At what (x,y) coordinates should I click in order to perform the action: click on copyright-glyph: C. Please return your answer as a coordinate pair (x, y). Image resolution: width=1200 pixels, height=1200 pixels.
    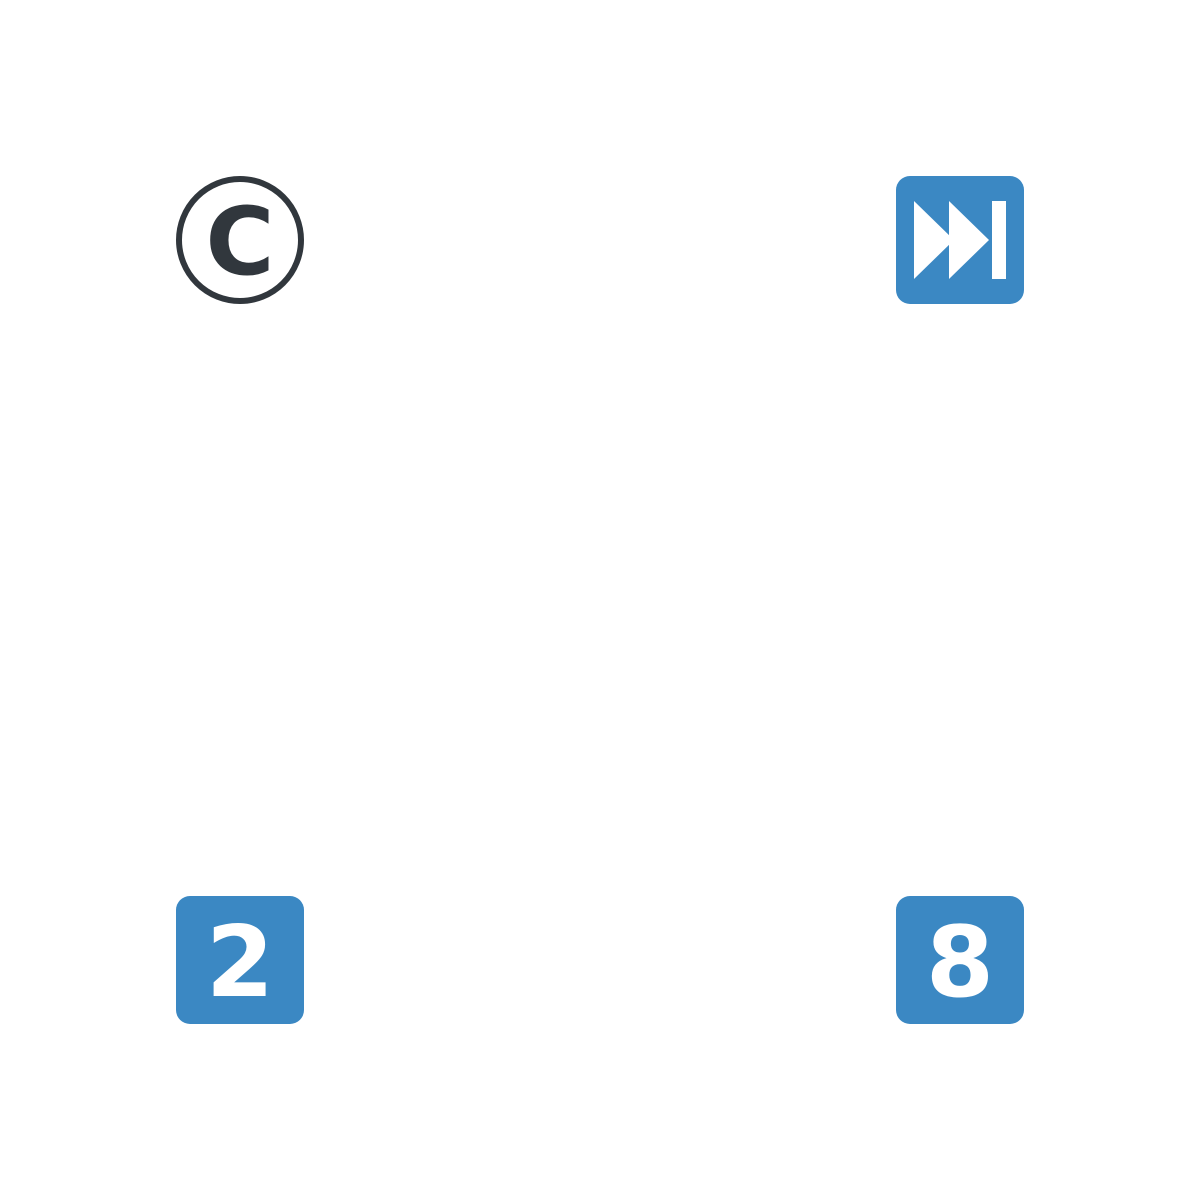
    Looking at the image, I should click on (240, 242).